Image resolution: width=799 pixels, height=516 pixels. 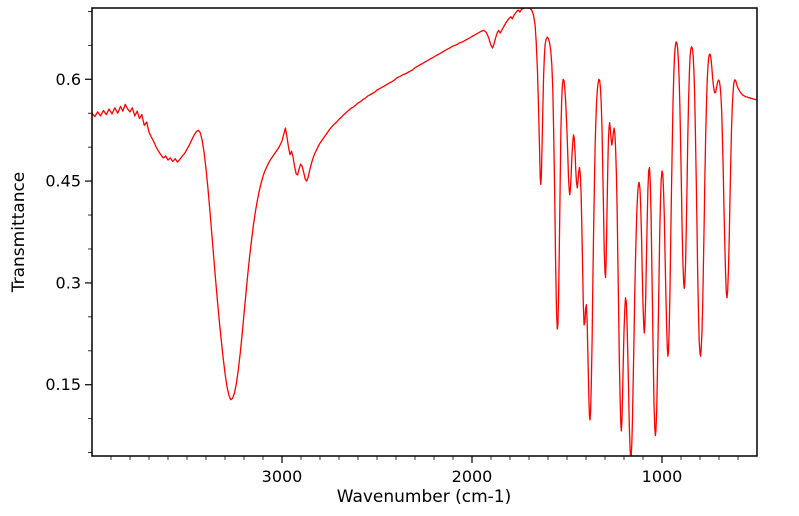 I want to click on y-tick-label: 0.3, so click(x=68, y=282).